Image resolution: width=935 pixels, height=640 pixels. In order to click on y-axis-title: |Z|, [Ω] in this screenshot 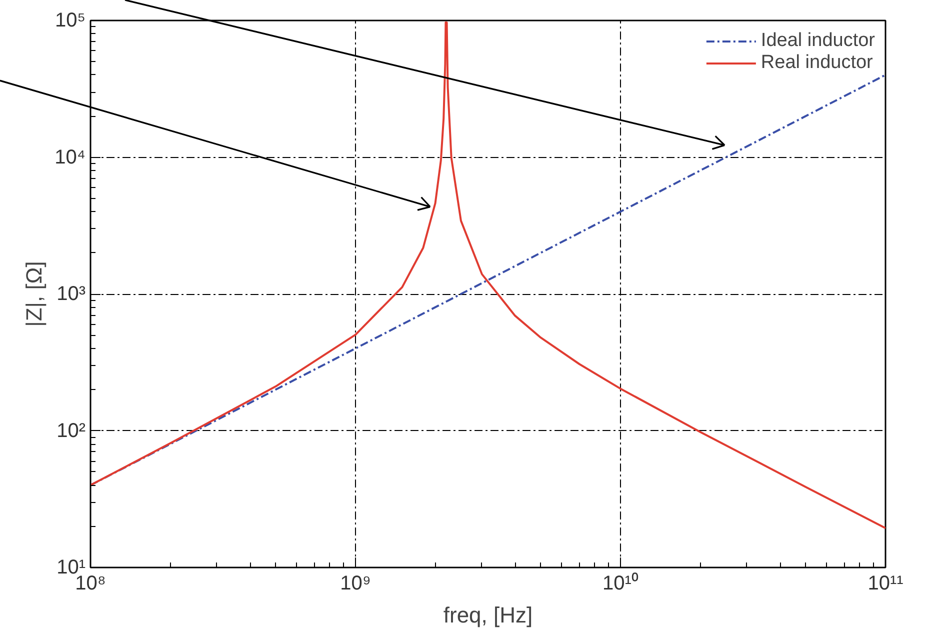, I will do `click(34, 294)`.